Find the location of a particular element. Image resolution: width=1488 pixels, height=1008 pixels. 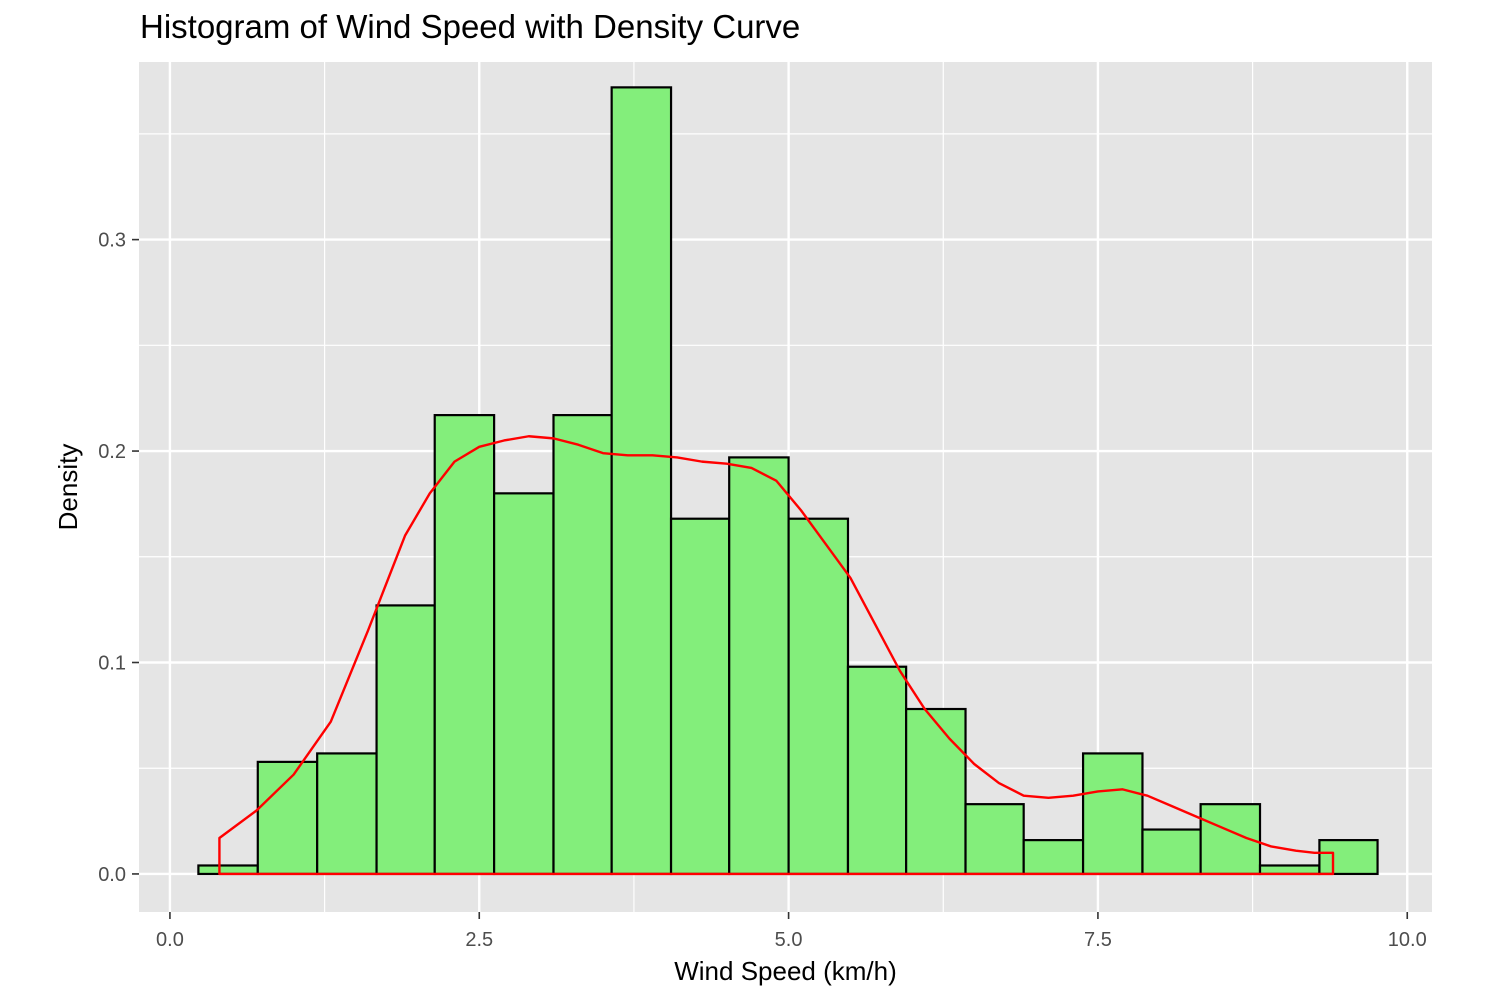

y-tick-label: 0.3 is located at coordinates (112, 241).